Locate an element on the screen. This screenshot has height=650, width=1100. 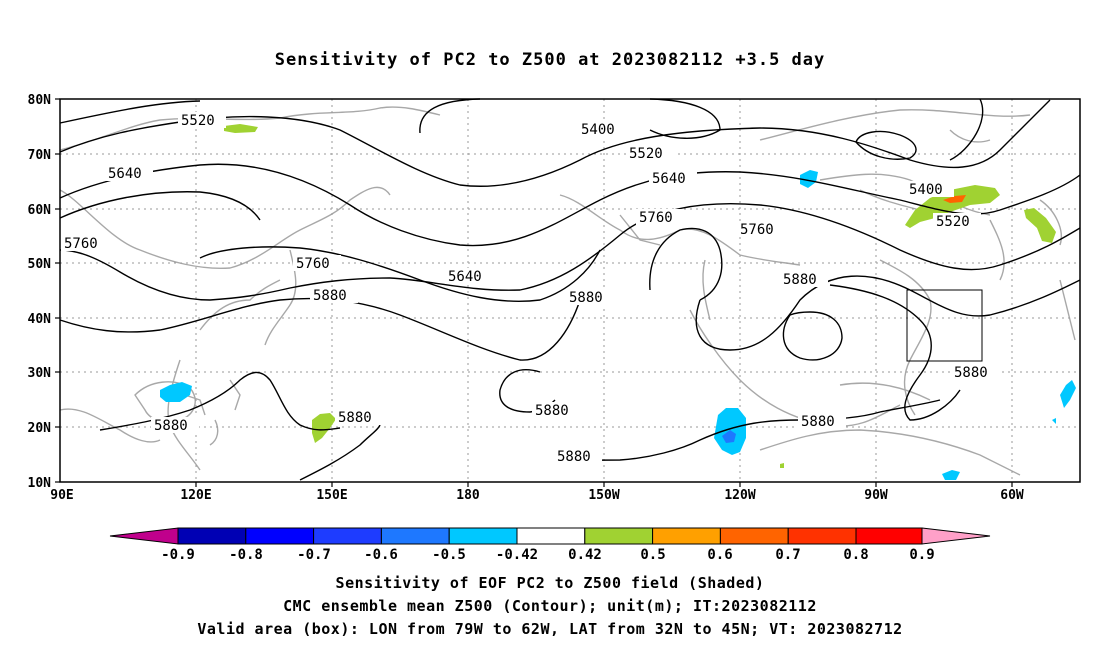
colorbar-label: -0.8 is located at coordinates (246, 555).